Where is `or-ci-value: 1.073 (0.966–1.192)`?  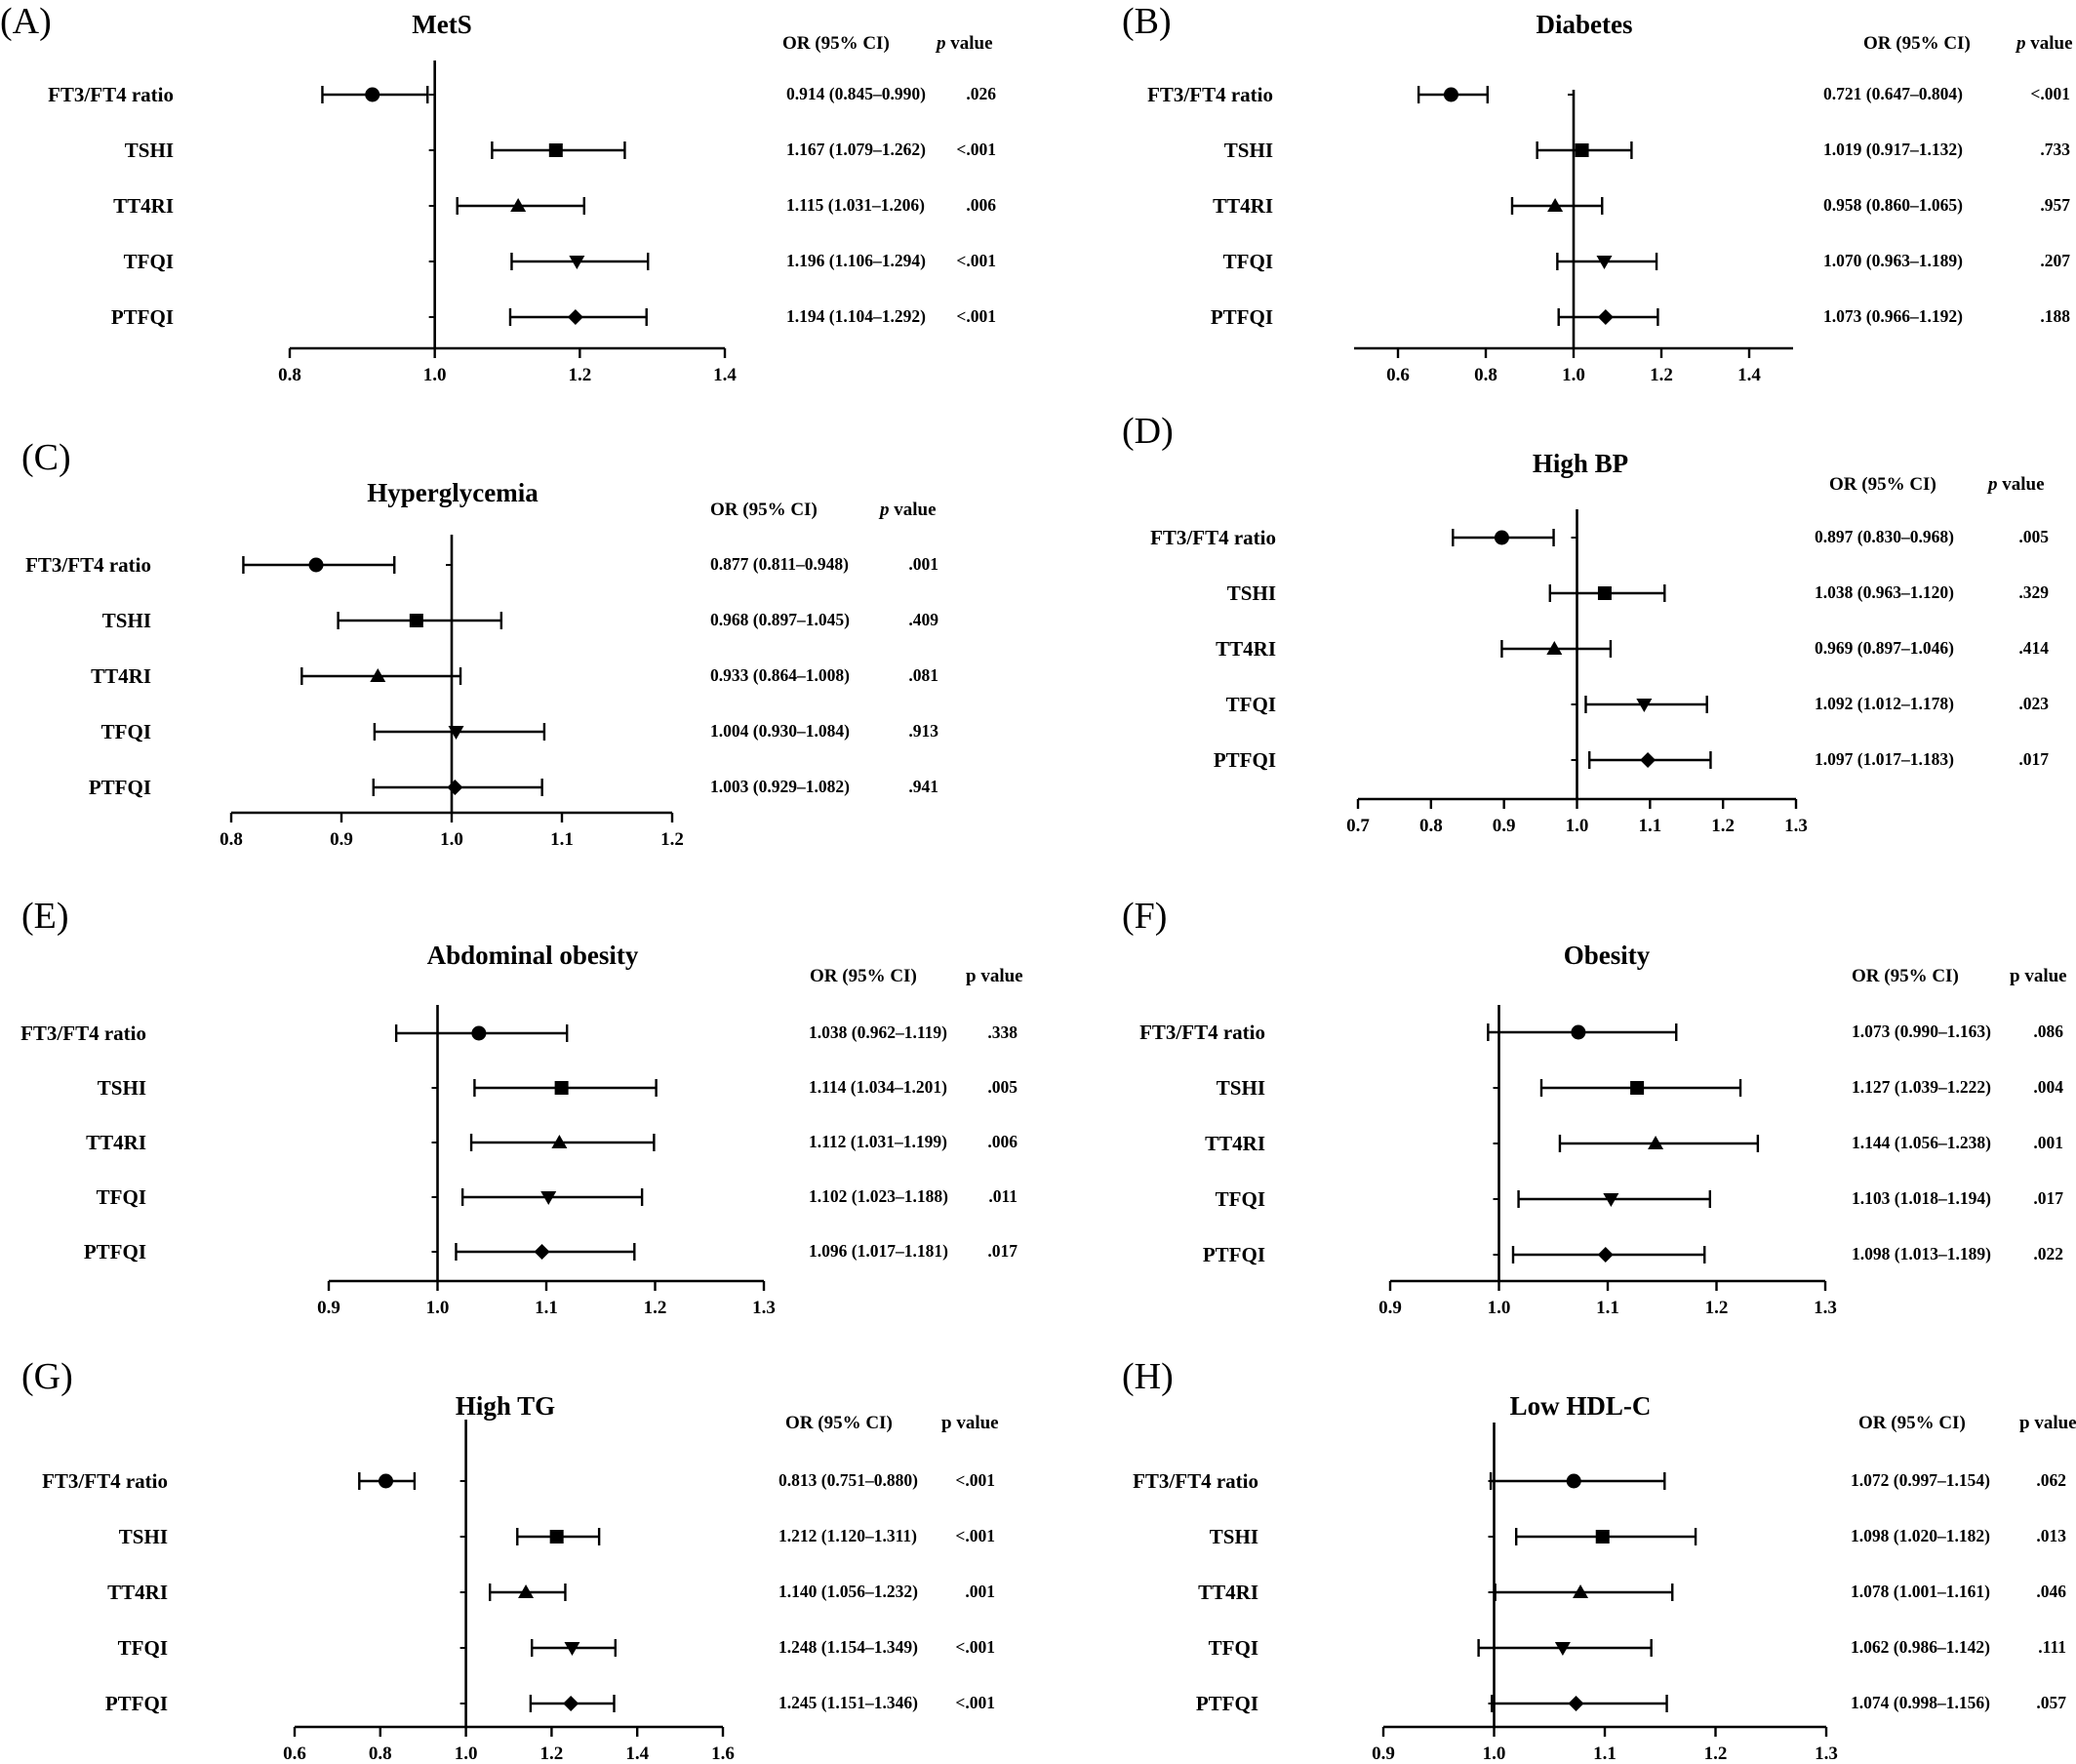 or-ci-value: 1.073 (0.966–1.192) is located at coordinates (1893, 316).